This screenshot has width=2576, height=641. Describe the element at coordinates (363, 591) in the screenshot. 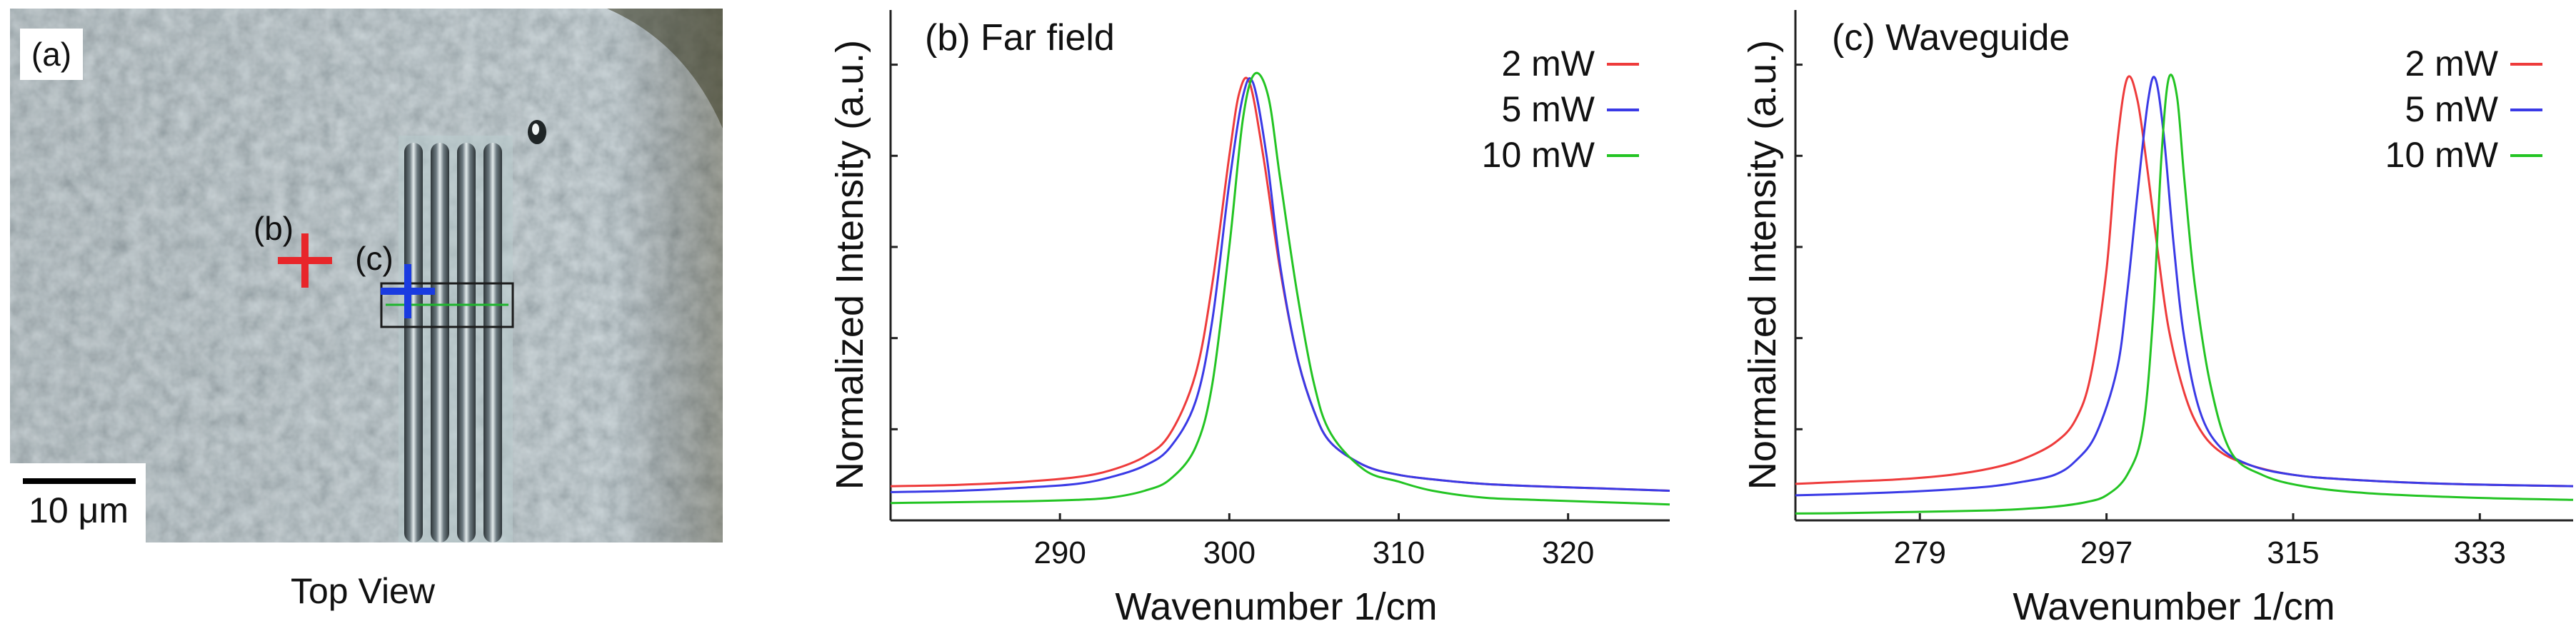

I see `caption-top-view: Top View` at that location.